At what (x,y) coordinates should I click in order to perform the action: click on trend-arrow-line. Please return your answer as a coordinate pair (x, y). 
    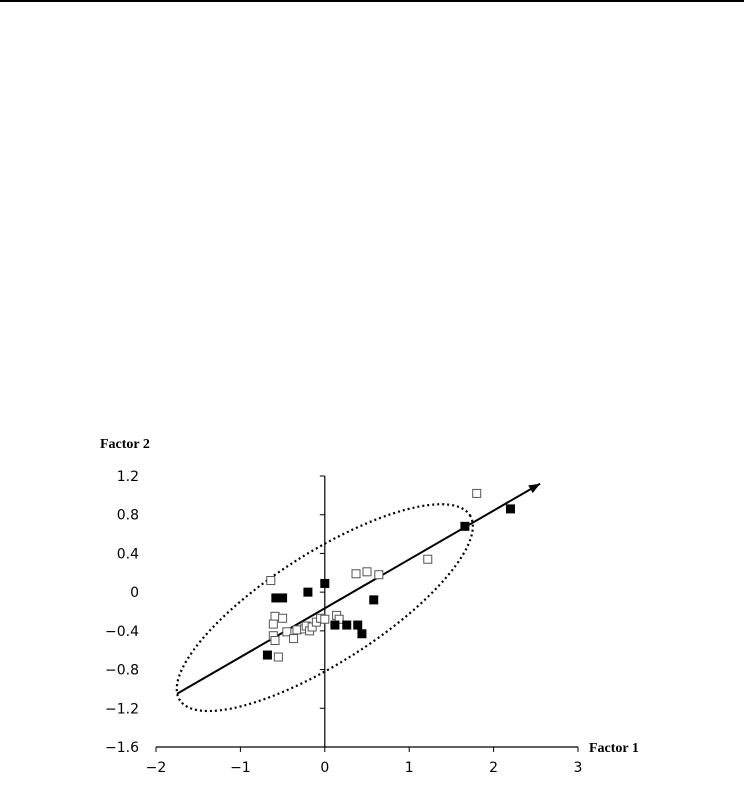
    Looking at the image, I should click on (358, 588).